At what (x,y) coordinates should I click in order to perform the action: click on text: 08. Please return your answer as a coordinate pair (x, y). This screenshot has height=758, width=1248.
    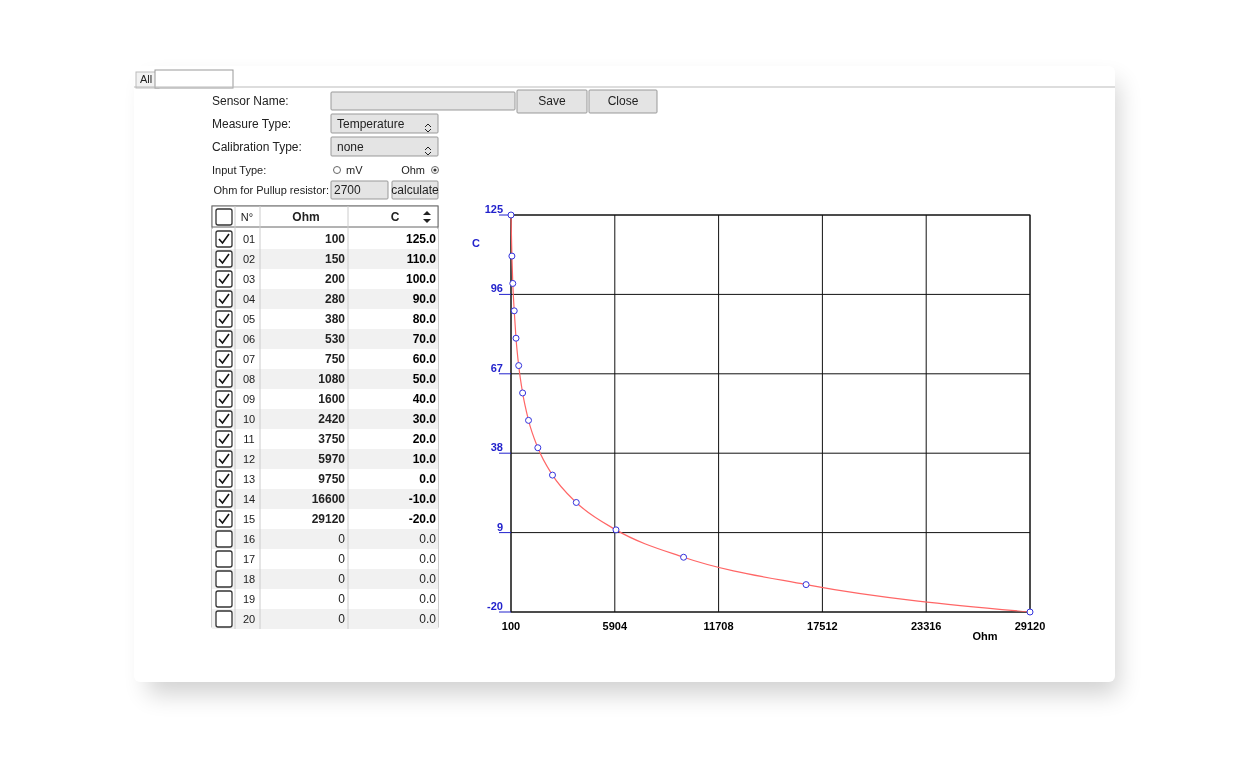
    Looking at the image, I should click on (249, 379).